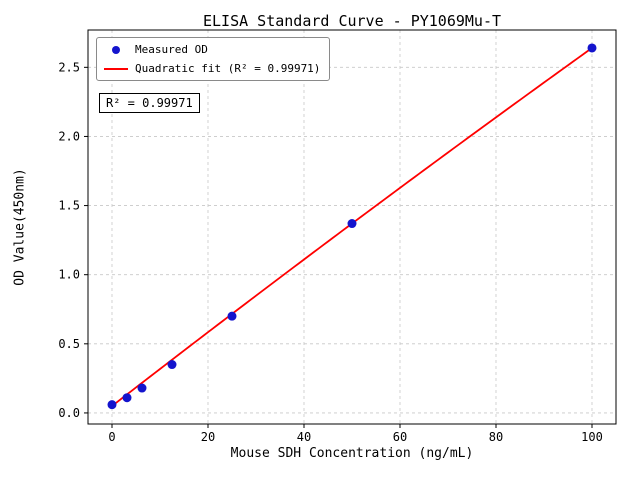  Describe the element at coordinates (69, 275) in the screenshot. I see `y-tick-label: 1.0` at that location.